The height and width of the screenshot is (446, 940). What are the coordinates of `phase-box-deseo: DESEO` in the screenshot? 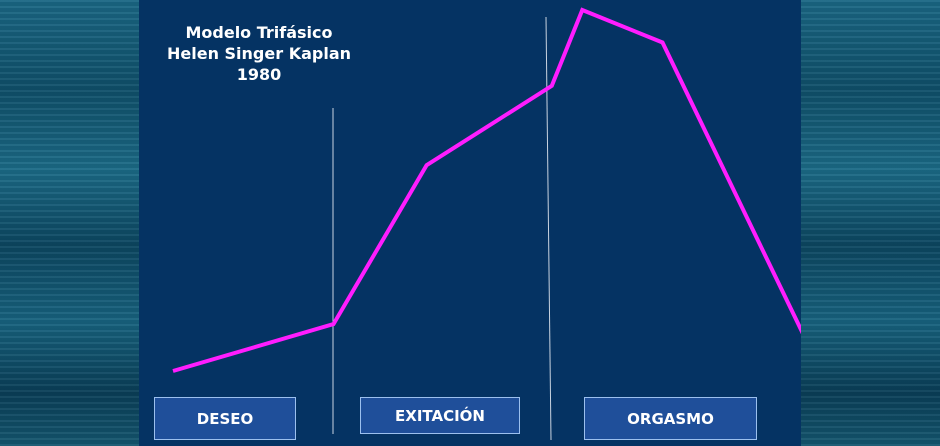 It's located at (225, 418).